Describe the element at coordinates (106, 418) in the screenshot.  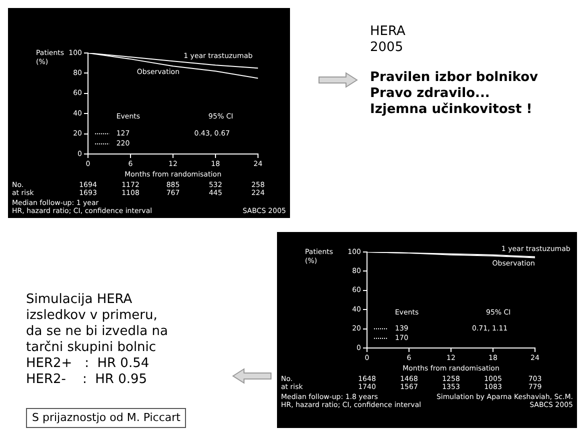
I see `text: S prijaznostjo od M. Piccart` at that location.